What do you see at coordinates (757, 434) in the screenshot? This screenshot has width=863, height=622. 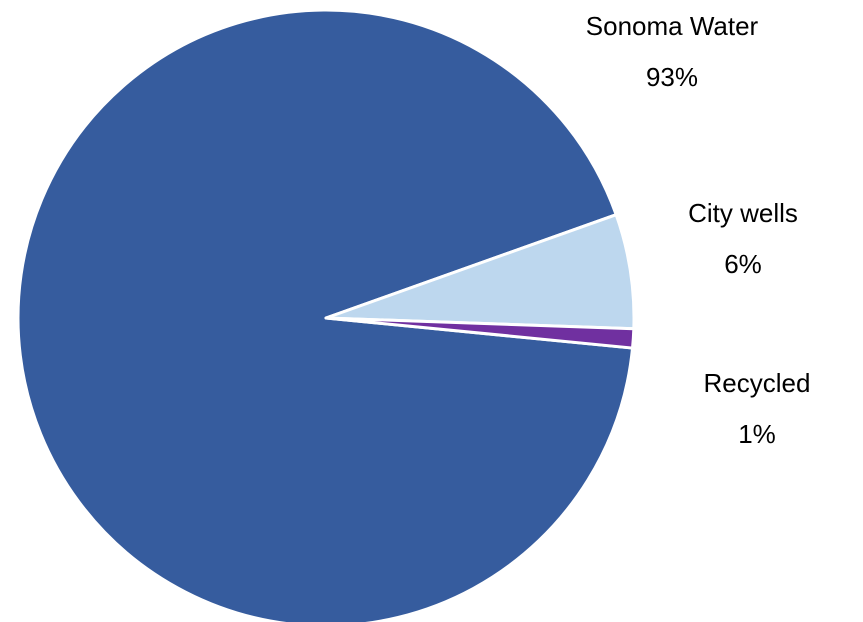 I see `slice-value-label: 1%` at bounding box center [757, 434].